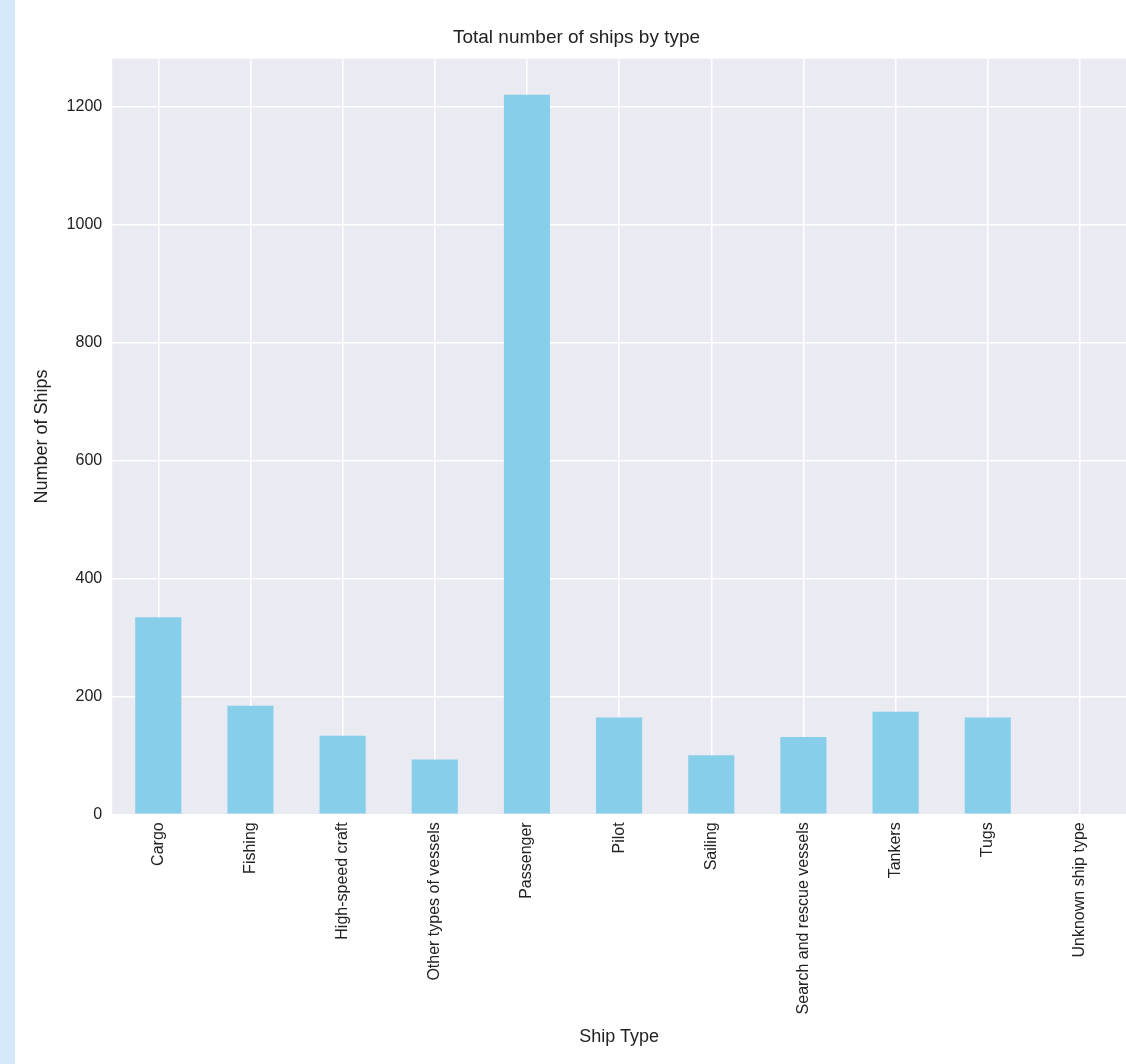 Image resolution: width=1126 pixels, height=1064 pixels. What do you see at coordinates (619, 1036) in the screenshot?
I see `x-axis-title: Ship Type` at bounding box center [619, 1036].